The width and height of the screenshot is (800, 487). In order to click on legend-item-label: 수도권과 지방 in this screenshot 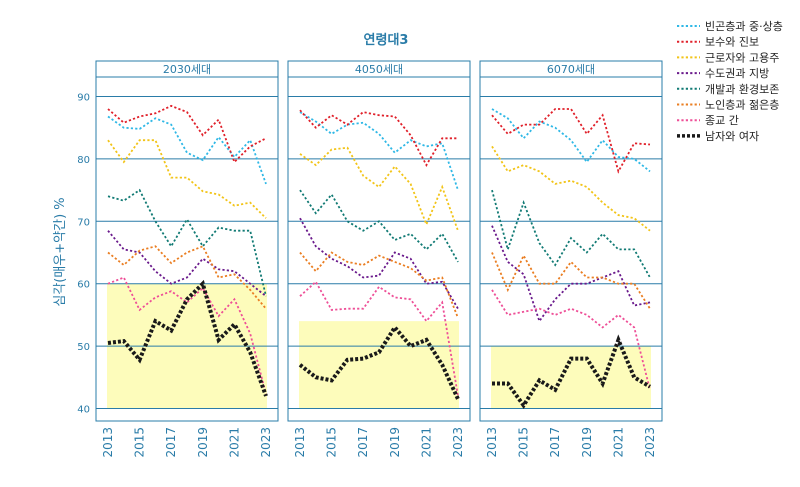, I will do `click(737, 73)`.